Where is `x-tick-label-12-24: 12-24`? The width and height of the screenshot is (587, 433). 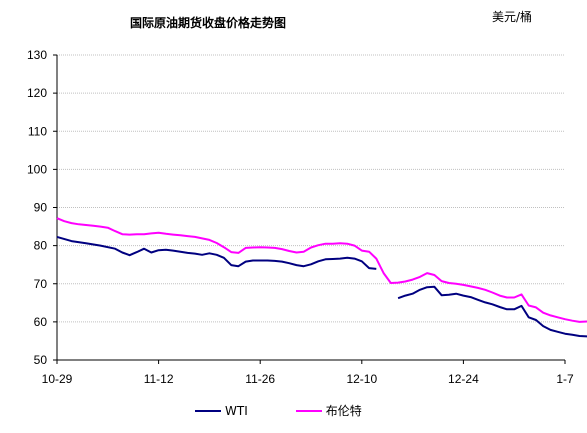 x-tick-label-12-24: 12-24 is located at coordinates (463, 379).